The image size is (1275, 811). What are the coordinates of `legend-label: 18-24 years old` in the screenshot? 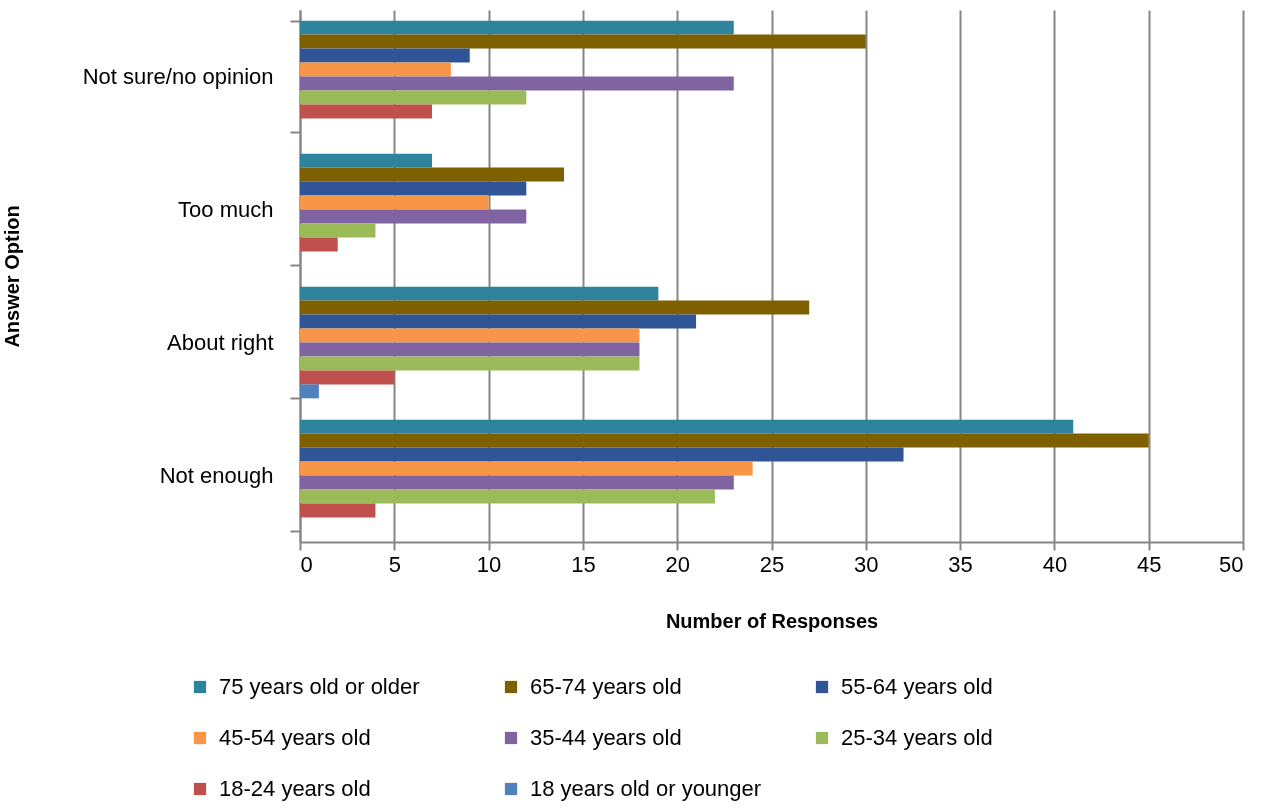 It's located at (295, 788).